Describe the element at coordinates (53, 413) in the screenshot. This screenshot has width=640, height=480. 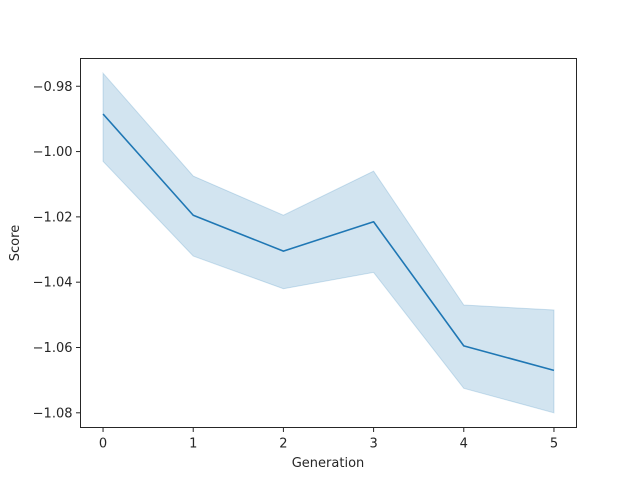
I see `y-tick-label: −1.08` at that location.